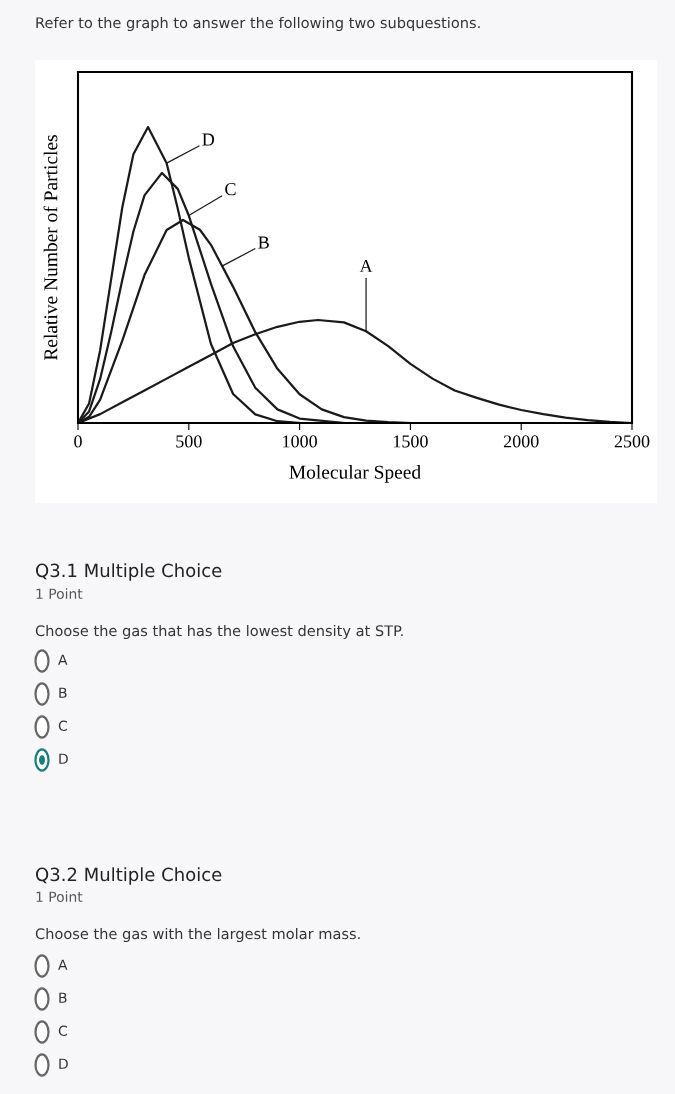 The width and height of the screenshot is (675, 1094). Describe the element at coordinates (189, 441) in the screenshot. I see `x-tick-label: 500` at that location.